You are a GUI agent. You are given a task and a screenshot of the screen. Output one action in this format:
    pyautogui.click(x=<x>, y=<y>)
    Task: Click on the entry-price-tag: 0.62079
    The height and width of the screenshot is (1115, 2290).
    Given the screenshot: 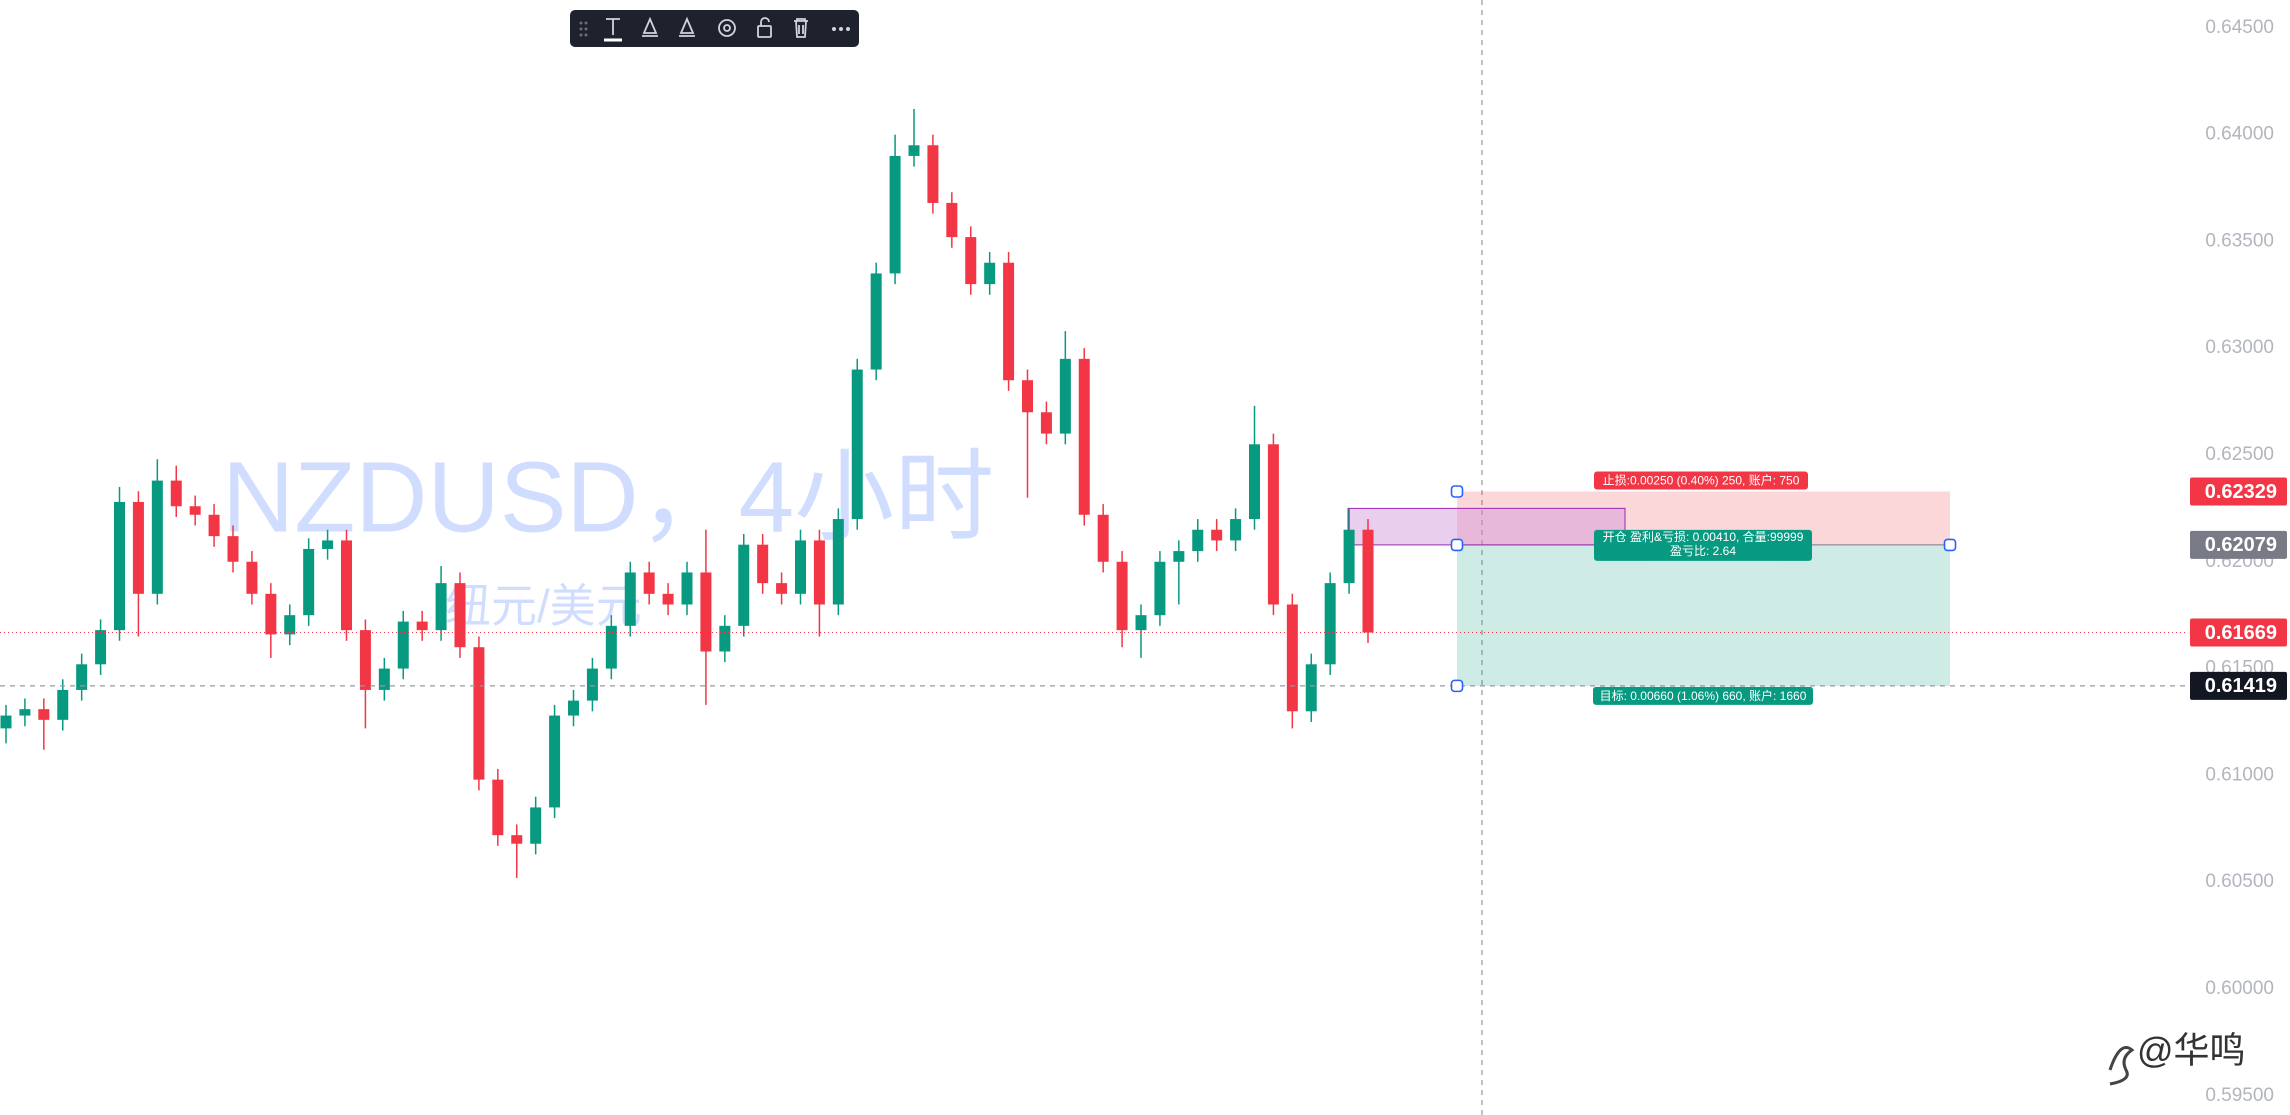 What is the action you would take?
    pyautogui.click(x=2241, y=545)
    